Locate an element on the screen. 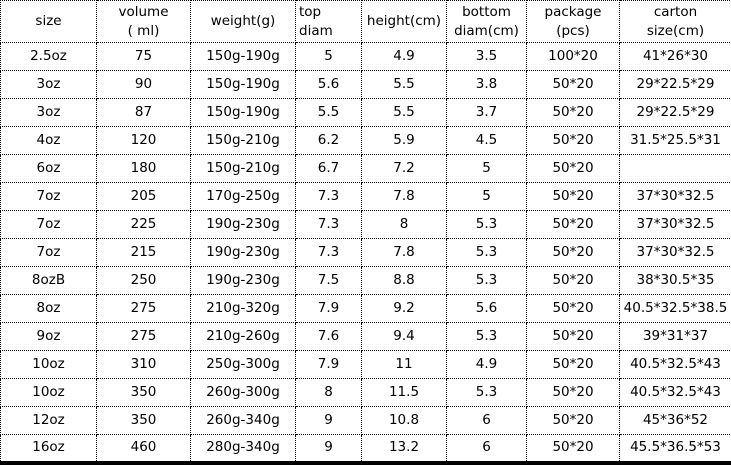 Image resolution: width=731 pixels, height=466 pixels. header-cell-carton: carton size(cm) is located at coordinates (675, 21).